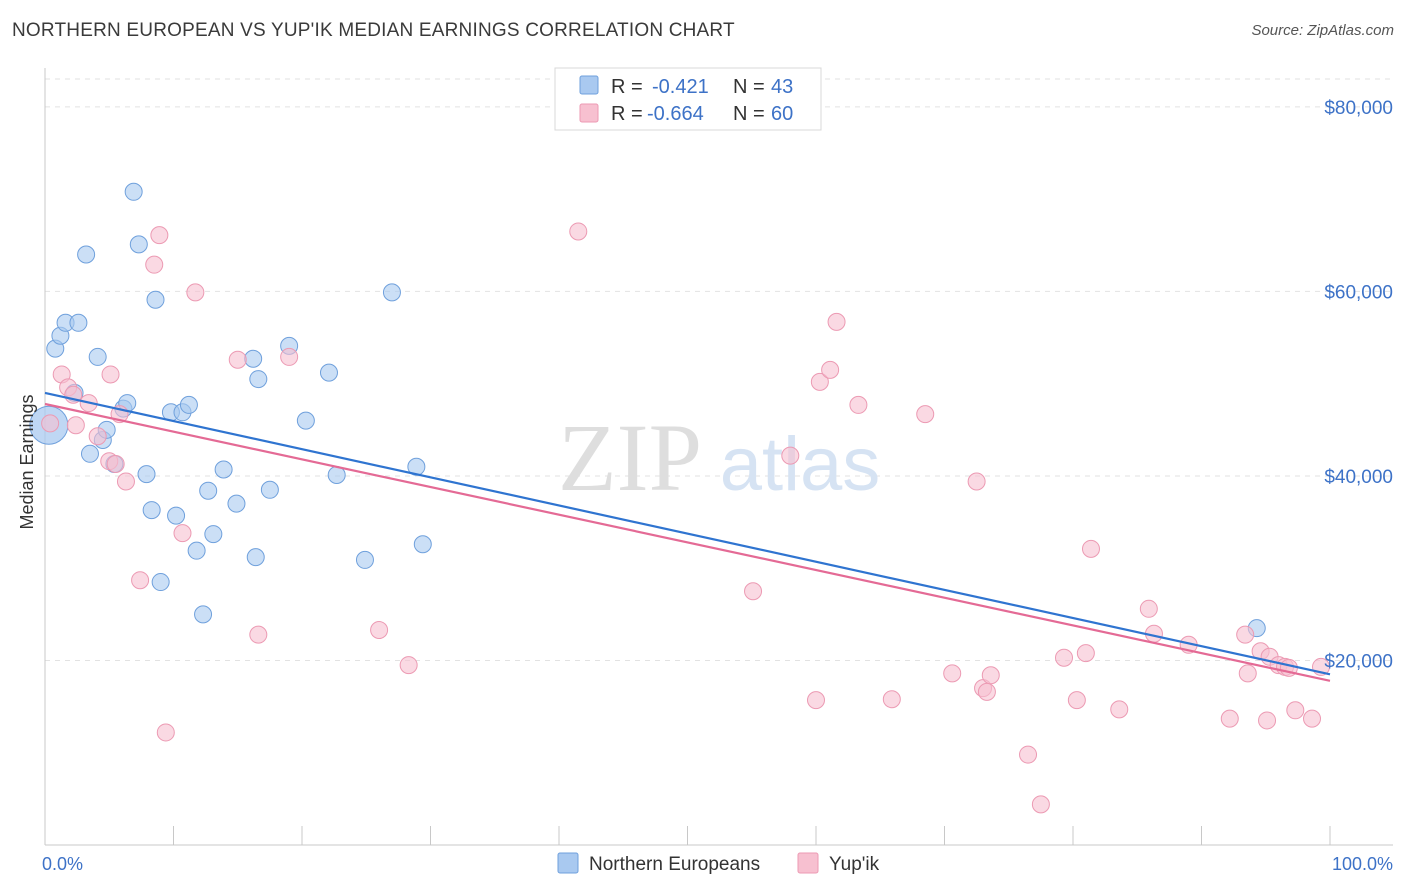  Describe the element at coordinates (1358, 385) in the screenshot. I see `y-tick-labels: $20,000 $40,000 $60,000 $80,000` at that location.